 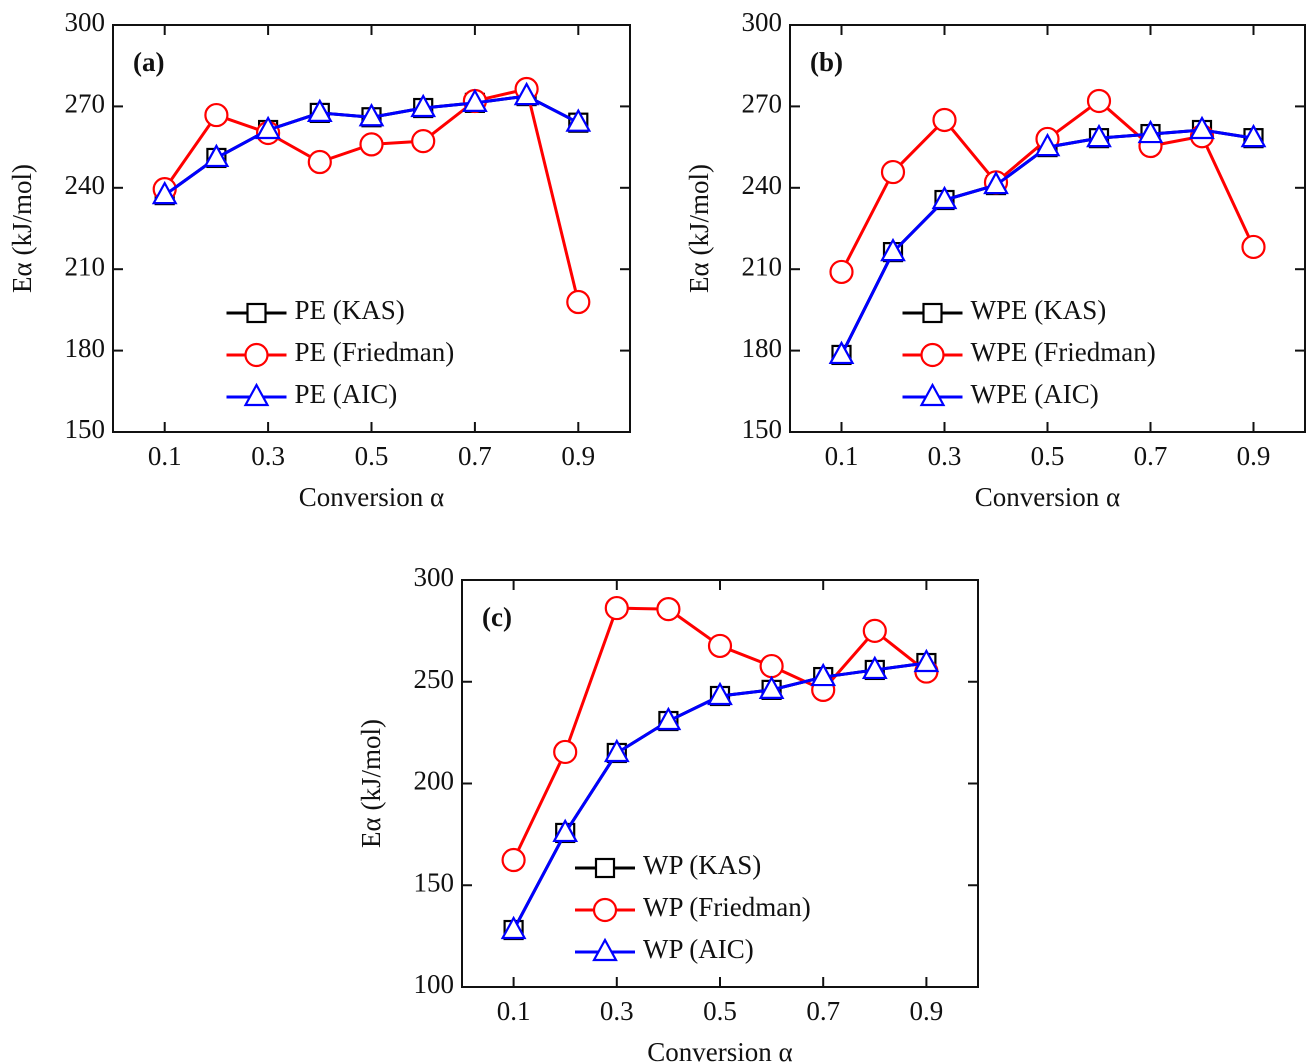 I want to click on y-tick-label: 210, so click(x=85, y=266).